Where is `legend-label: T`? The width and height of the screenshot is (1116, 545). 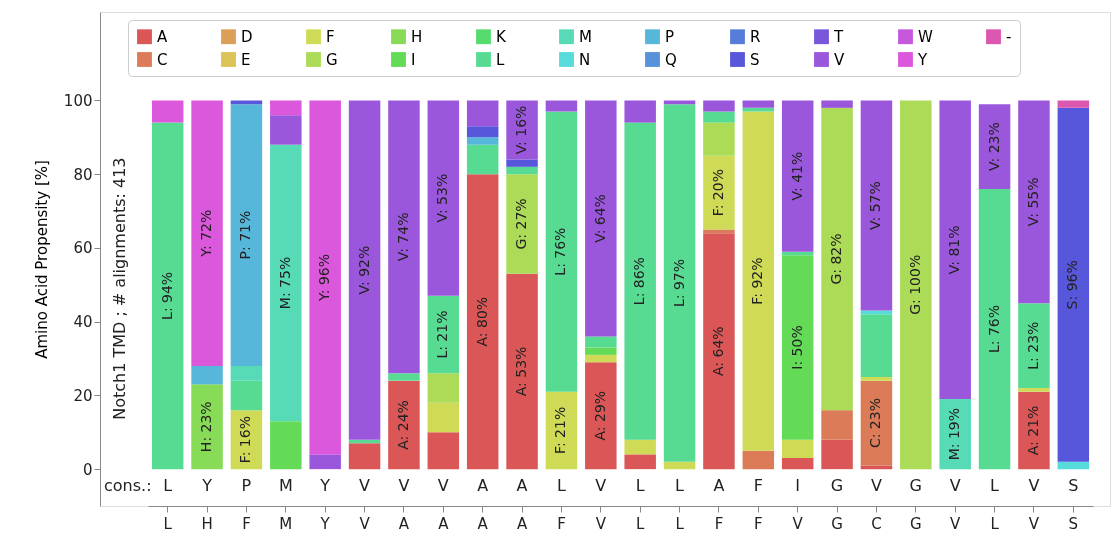
legend-label: T is located at coordinates (838, 36).